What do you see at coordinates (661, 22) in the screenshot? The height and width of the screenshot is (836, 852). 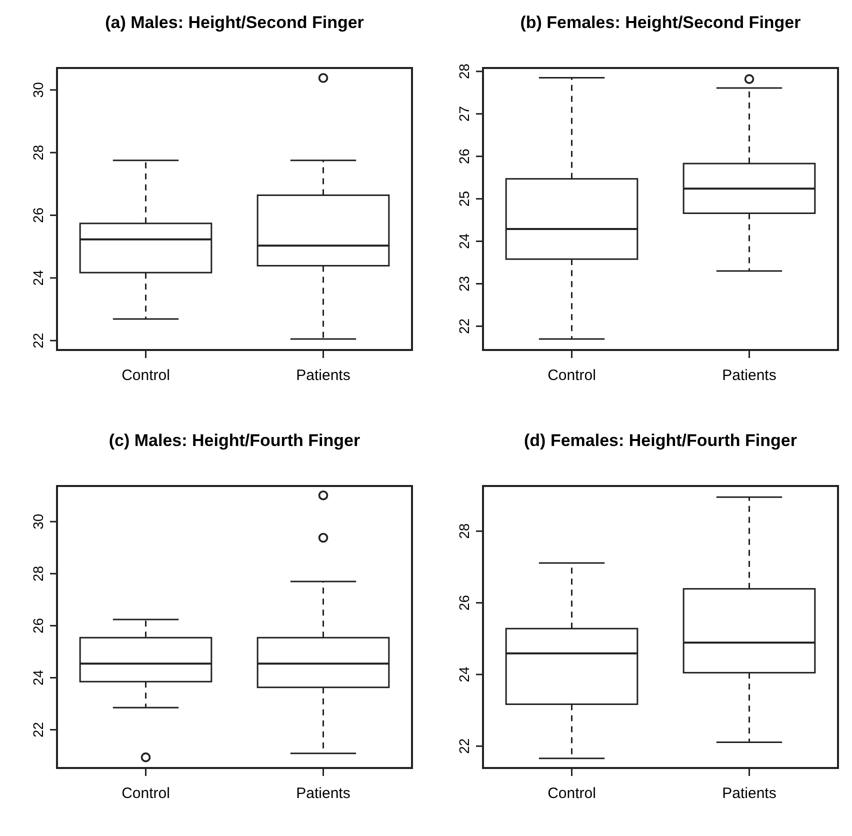 I see `chart-title: (b) Females: Height/Second Finger` at bounding box center [661, 22].